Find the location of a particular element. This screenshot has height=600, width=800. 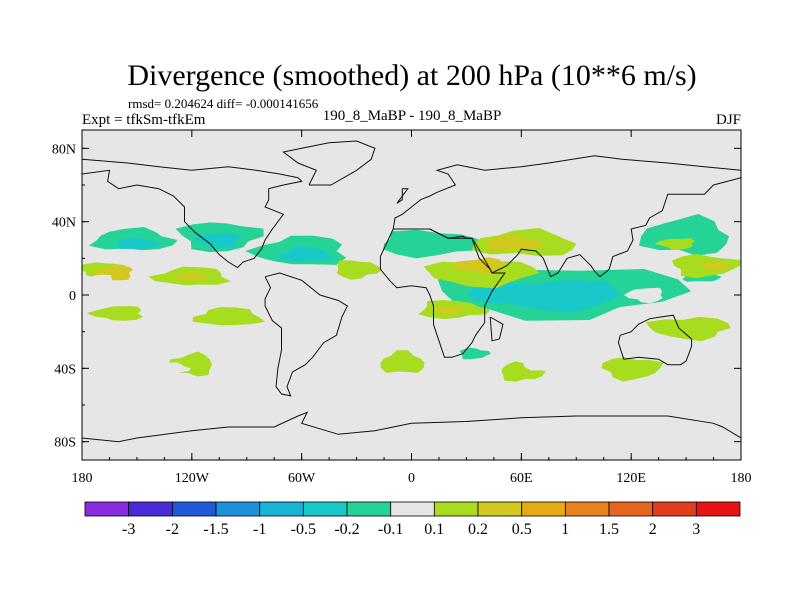

season-label: DJF is located at coordinates (728, 120).